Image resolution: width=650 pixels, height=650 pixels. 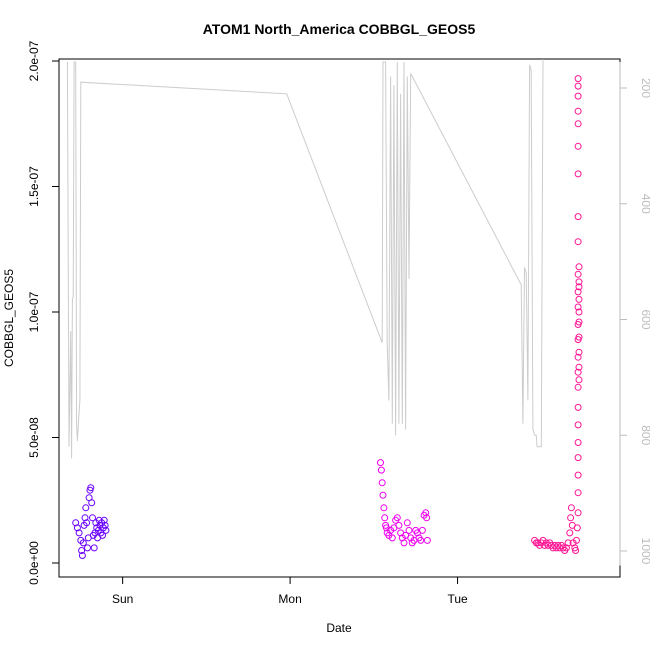 I want to click on right-tick-label: 200, so click(x=644, y=88).